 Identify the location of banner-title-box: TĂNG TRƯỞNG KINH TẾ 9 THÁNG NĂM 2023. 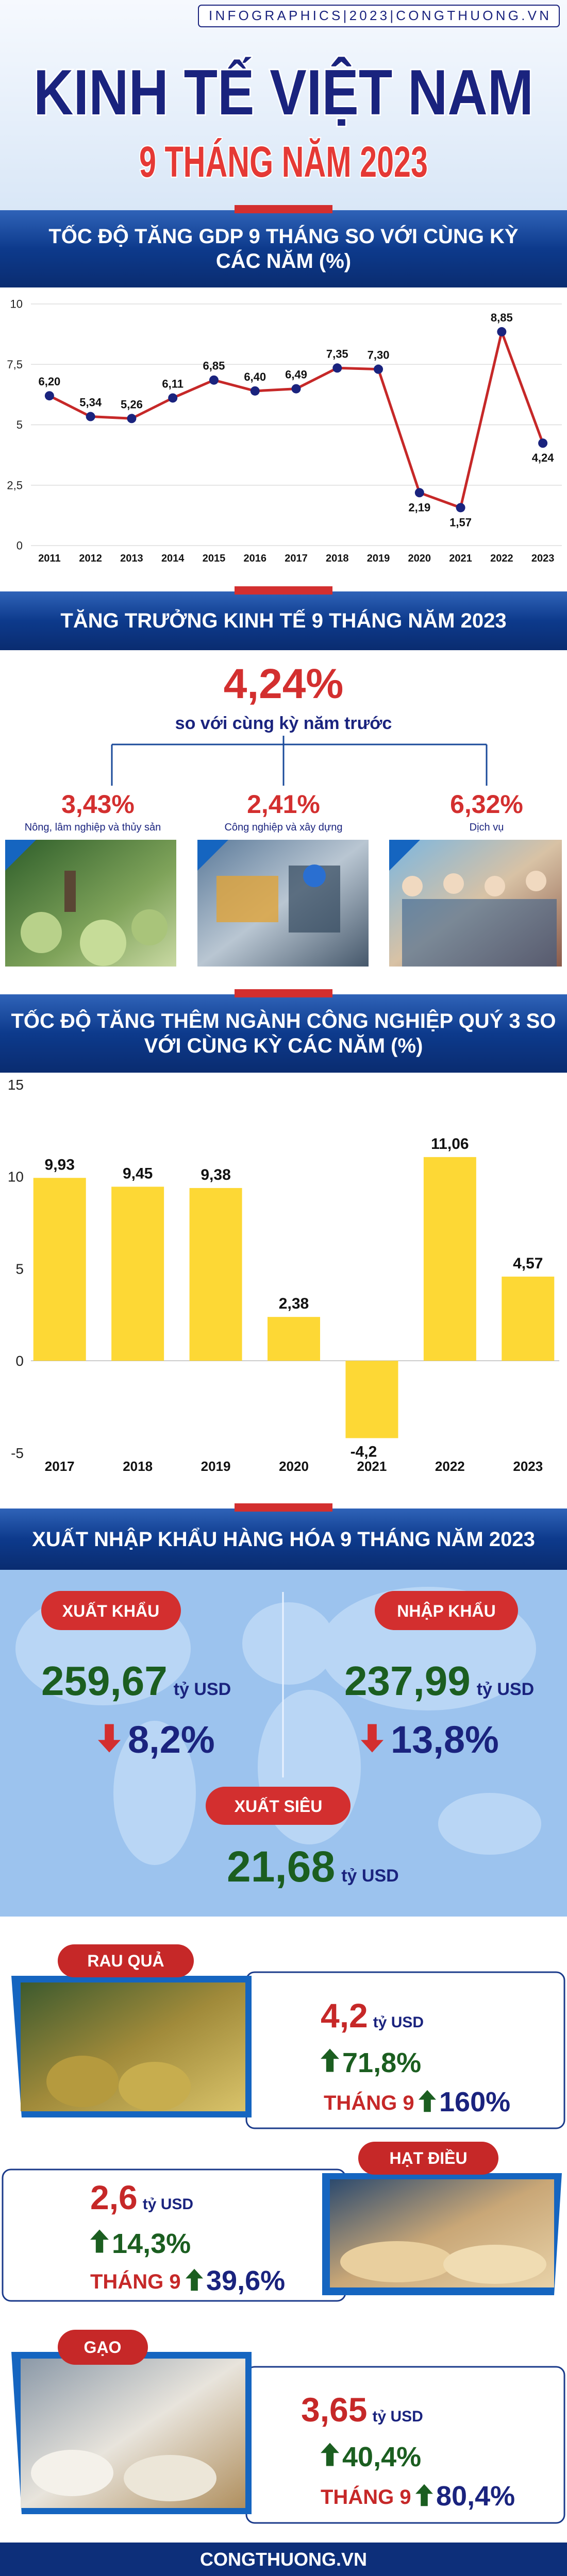
(283, 620).